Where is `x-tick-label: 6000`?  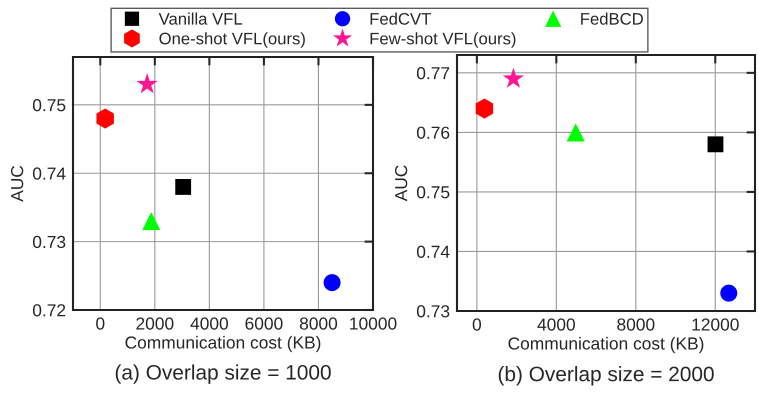 x-tick-label: 6000 is located at coordinates (264, 323).